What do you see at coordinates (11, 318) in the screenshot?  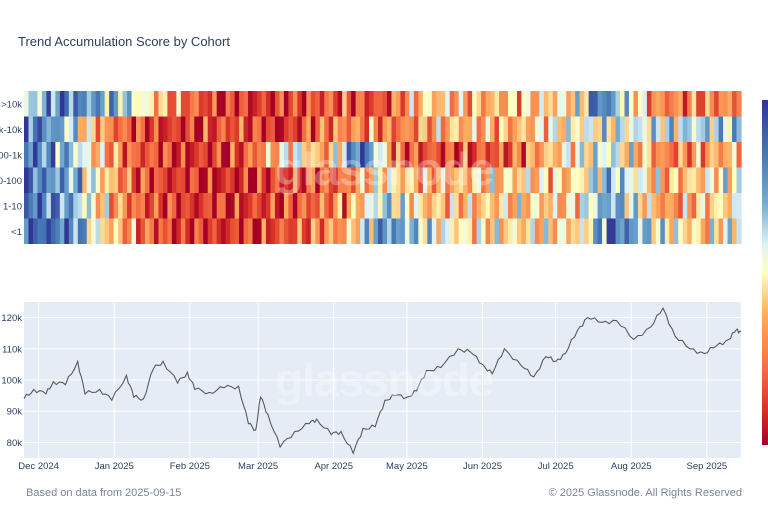 I see `price-y-tick-label: 120k` at bounding box center [11, 318].